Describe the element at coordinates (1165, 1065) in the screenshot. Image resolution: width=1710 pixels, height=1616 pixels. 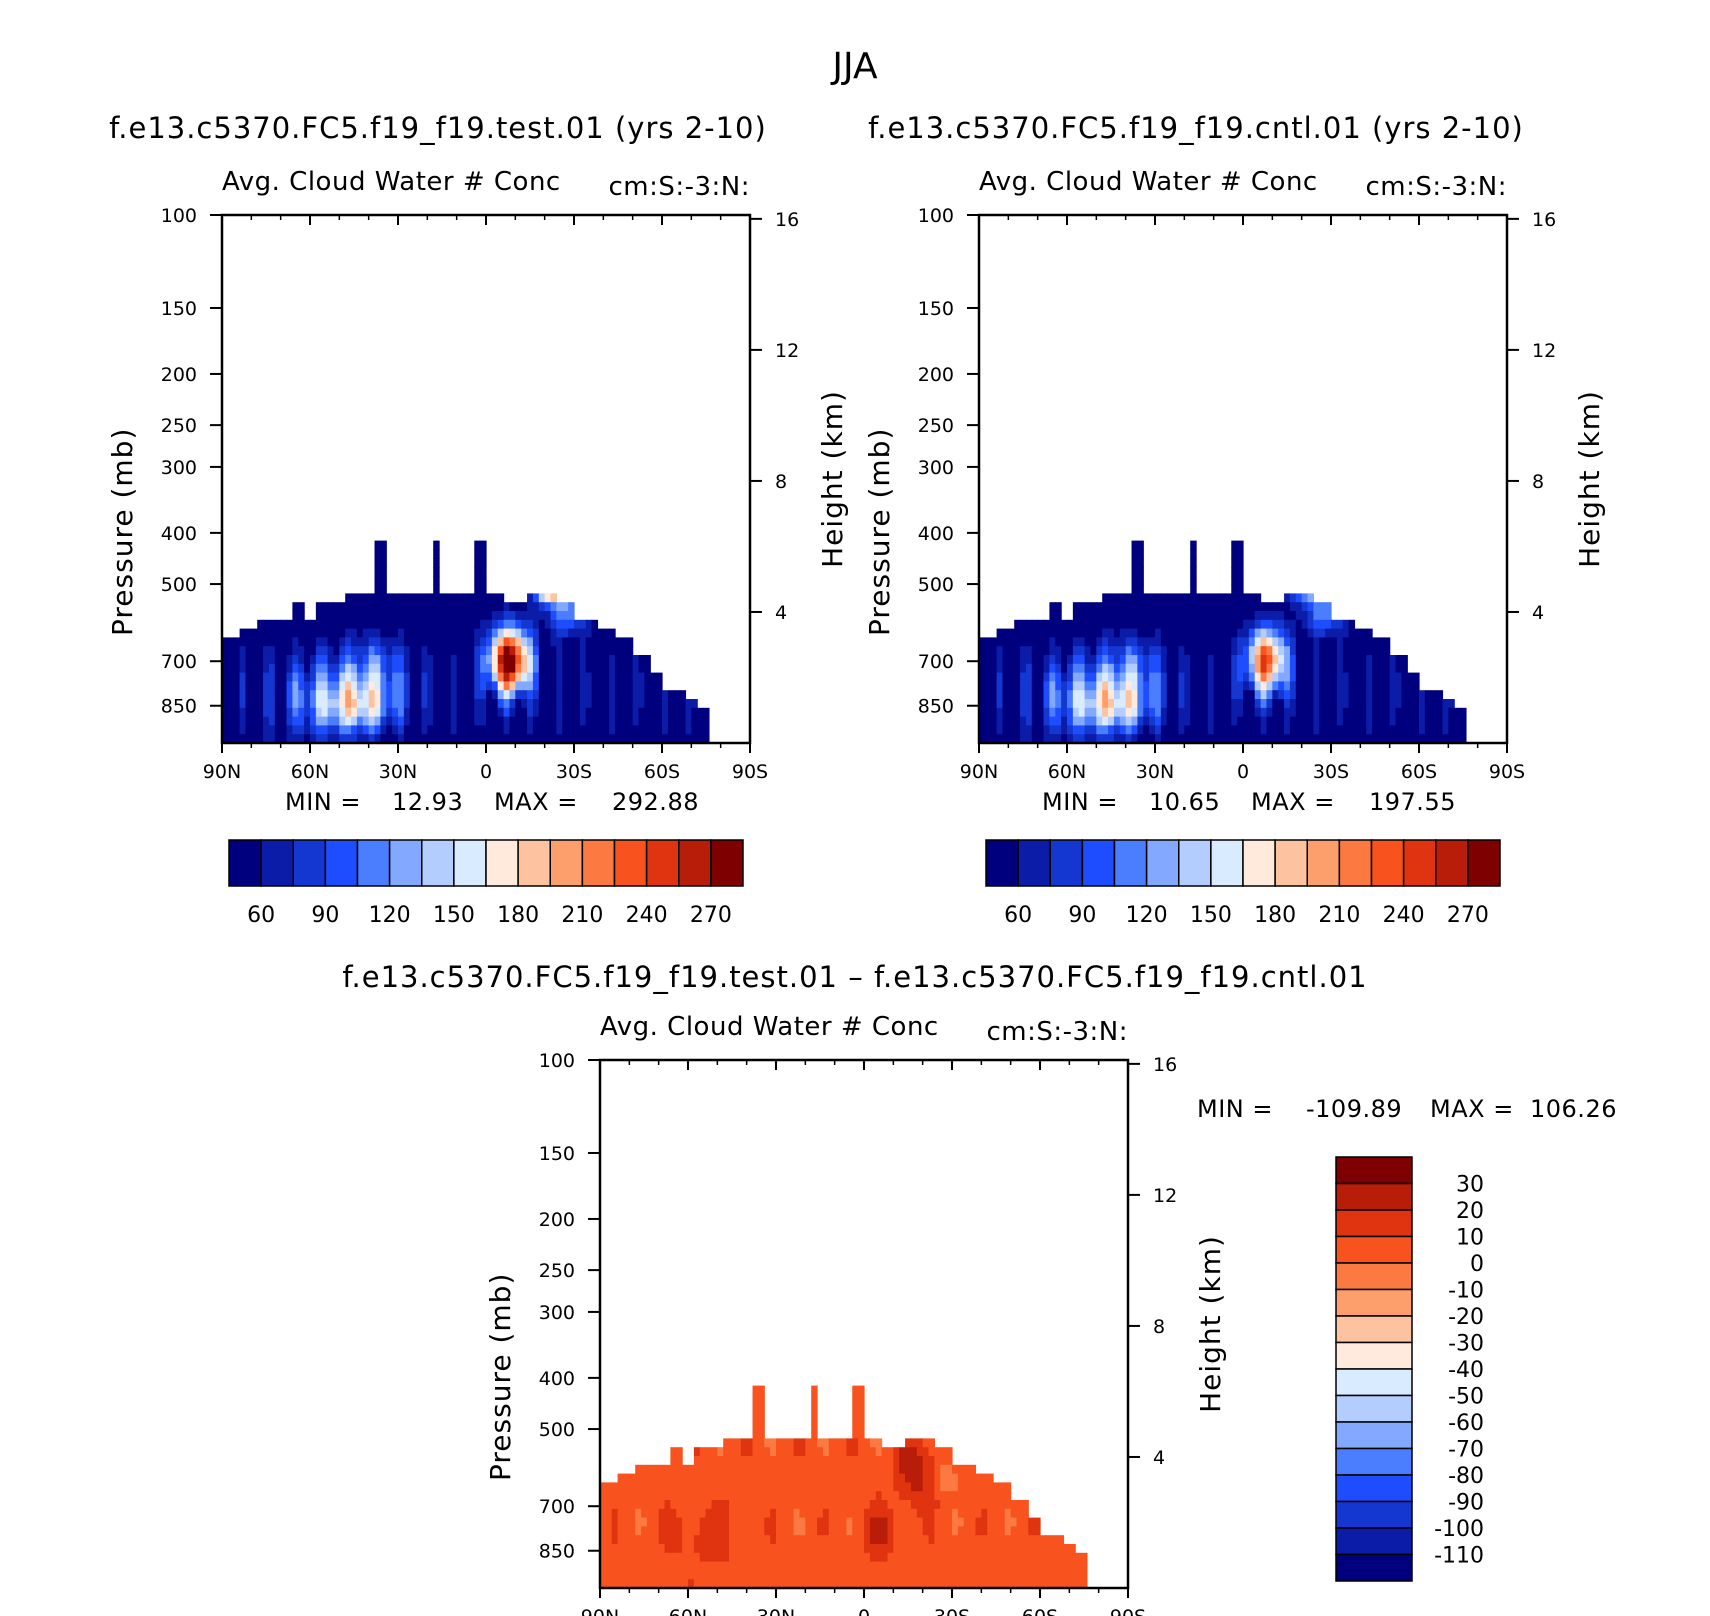
I see `y2-tick-label: 16` at that location.